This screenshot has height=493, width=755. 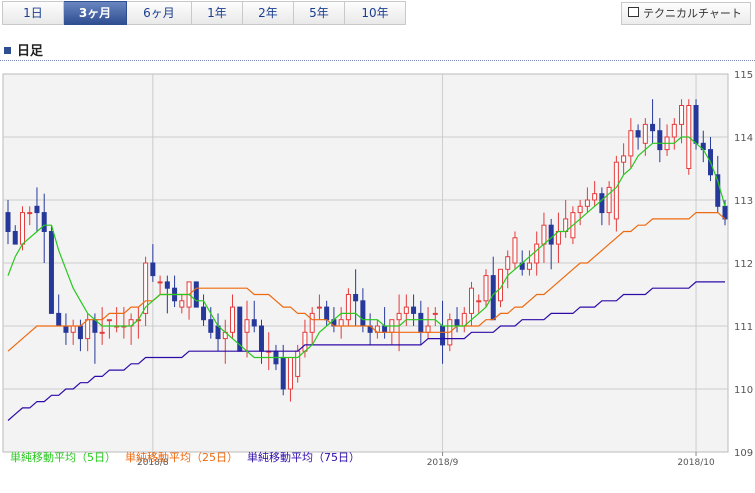 What do you see at coordinates (743, 390) in the screenshot?
I see `y-tick-label: 110` at bounding box center [743, 390].